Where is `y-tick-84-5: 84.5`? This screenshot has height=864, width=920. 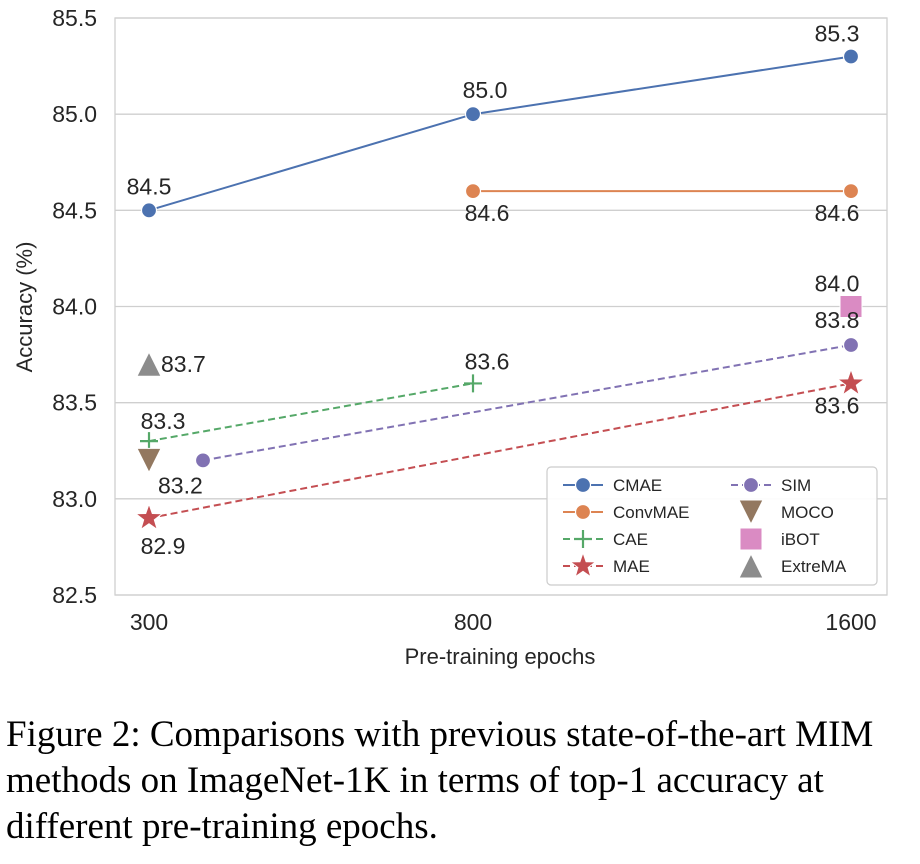 y-tick-84-5: 84.5 is located at coordinates (74, 210).